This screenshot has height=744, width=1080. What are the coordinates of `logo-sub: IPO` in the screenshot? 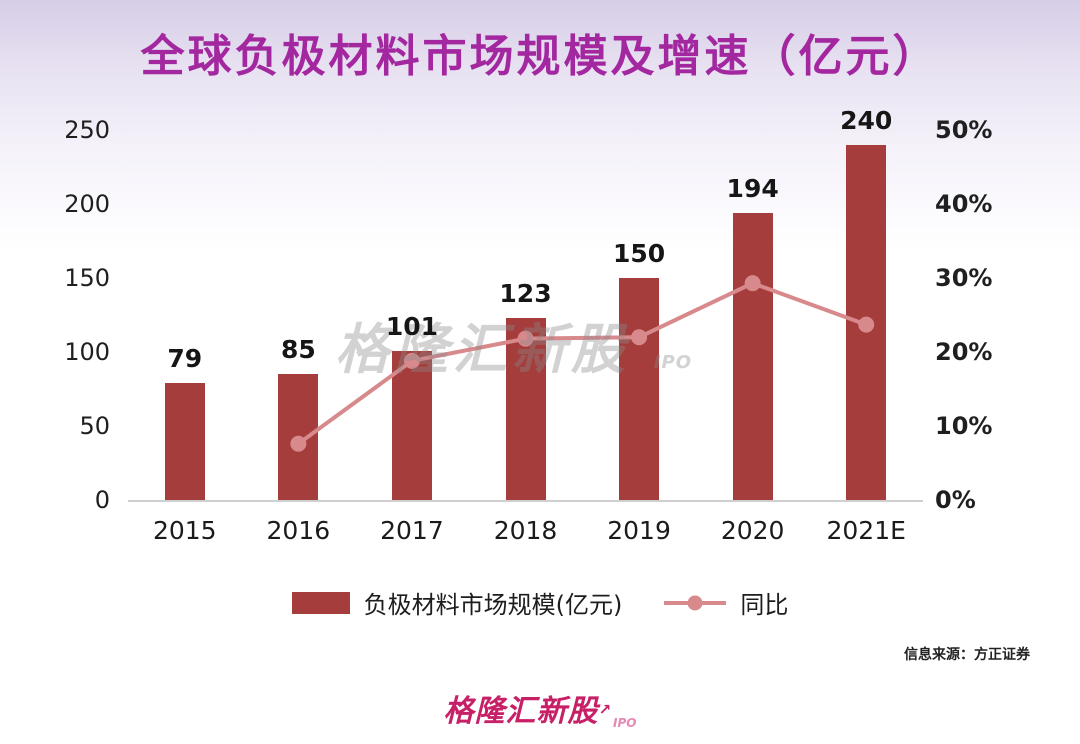 It's located at (625, 723).